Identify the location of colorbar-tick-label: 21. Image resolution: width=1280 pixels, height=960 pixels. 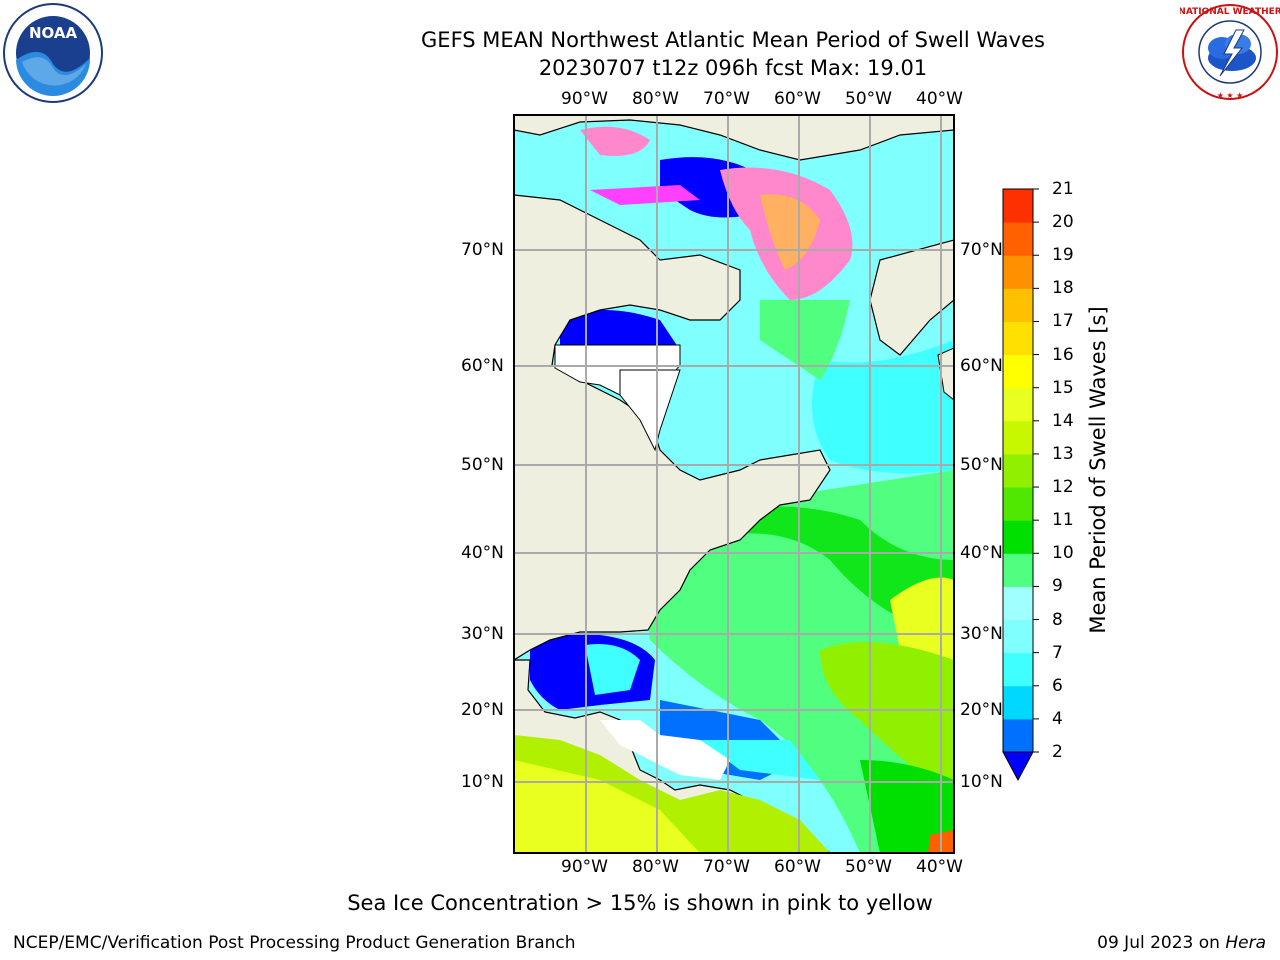
(1063, 189).